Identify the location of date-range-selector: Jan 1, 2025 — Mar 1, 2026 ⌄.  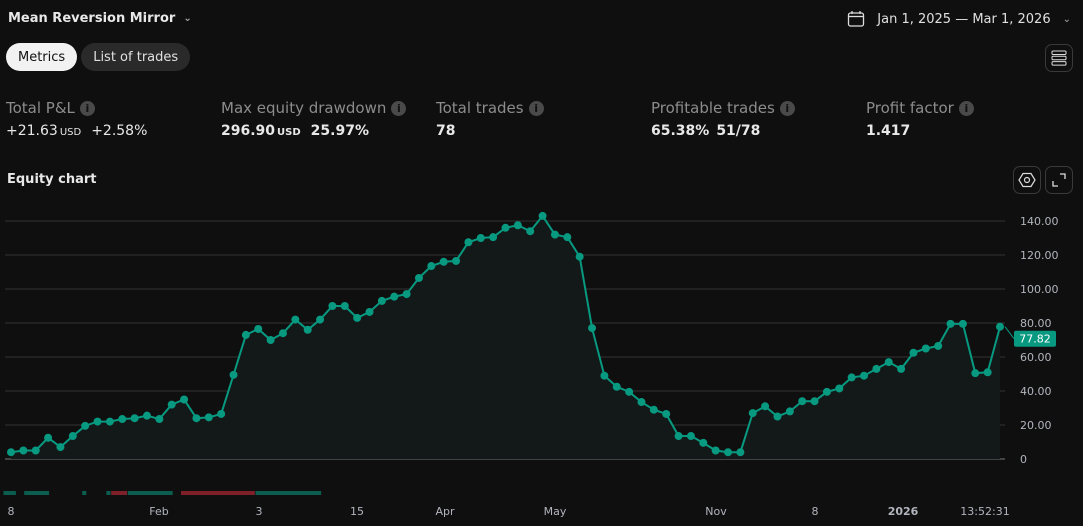
(959, 19).